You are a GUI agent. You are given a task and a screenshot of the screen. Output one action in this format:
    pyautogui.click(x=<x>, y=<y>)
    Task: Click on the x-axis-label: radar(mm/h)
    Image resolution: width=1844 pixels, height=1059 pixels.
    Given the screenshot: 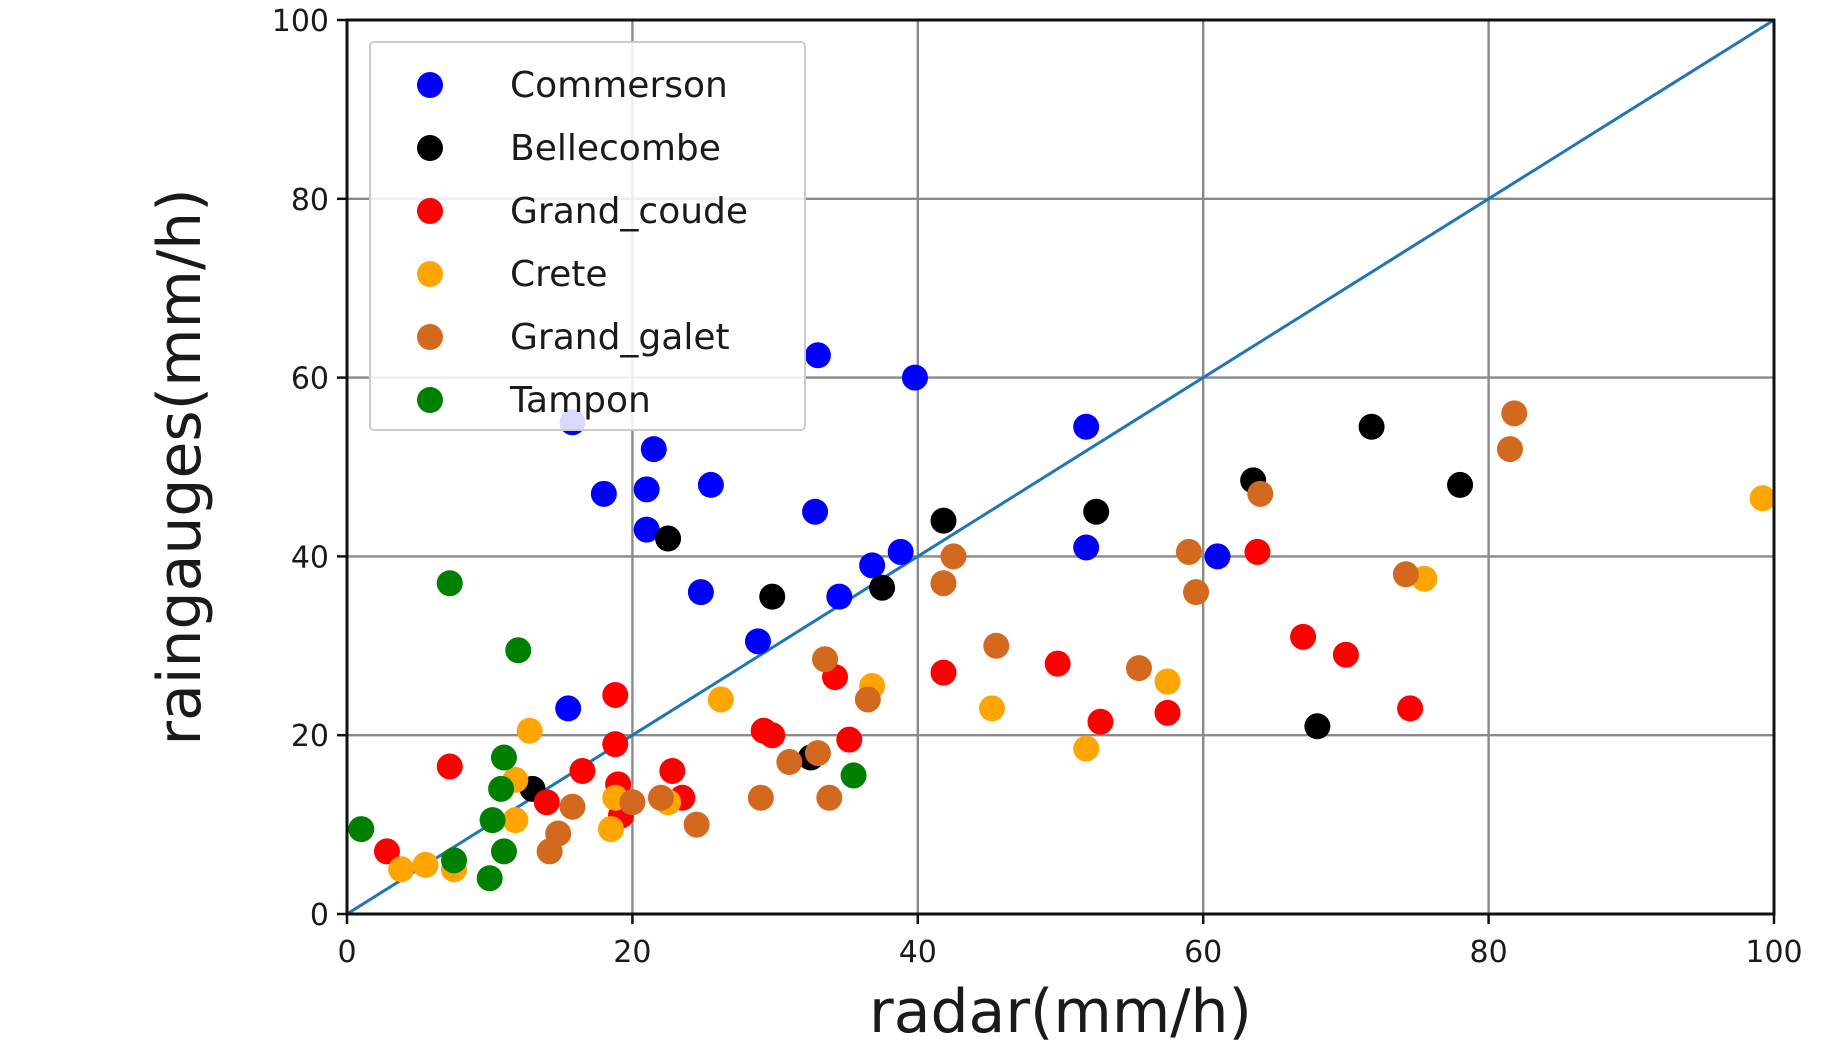 What is the action you would take?
    pyautogui.click(x=1060, y=1012)
    